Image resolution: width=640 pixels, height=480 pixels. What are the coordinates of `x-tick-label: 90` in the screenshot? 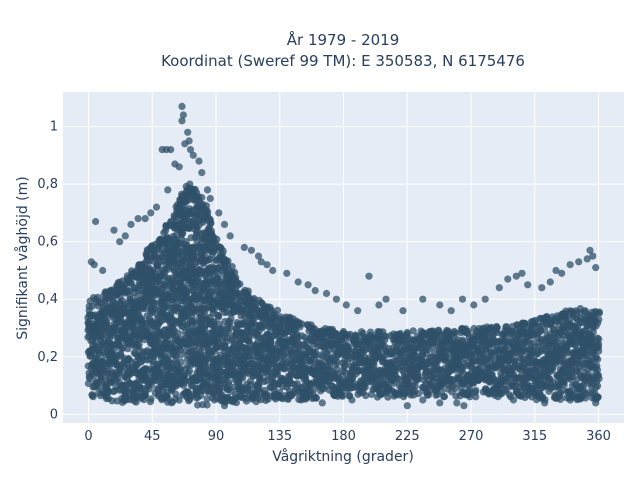 It's located at (216, 436).